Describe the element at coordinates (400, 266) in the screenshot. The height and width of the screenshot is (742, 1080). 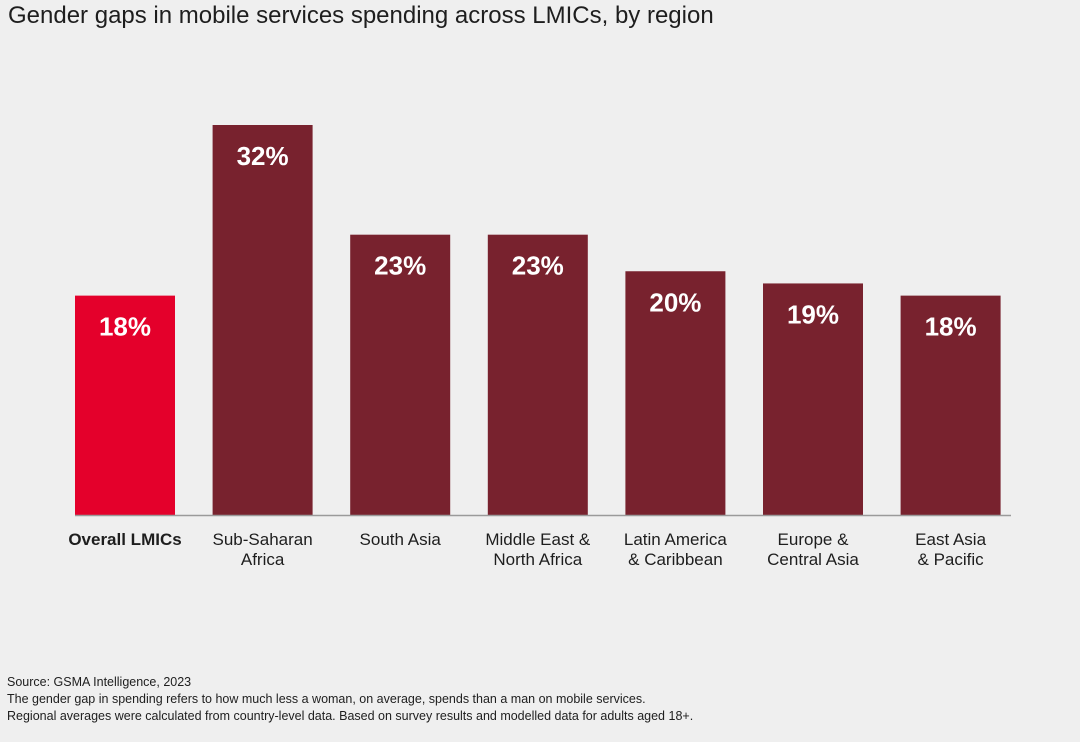
I see `data-label-2: 23%` at that location.